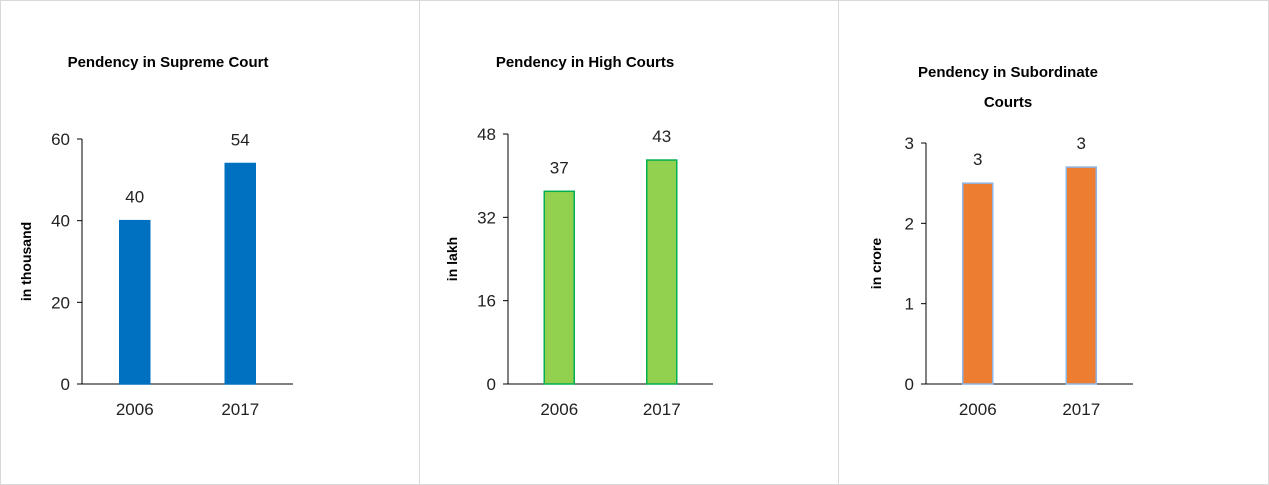 This screenshot has height=485, width=1269. Describe the element at coordinates (452, 259) in the screenshot. I see `y-axis-label: in lakh` at that location.